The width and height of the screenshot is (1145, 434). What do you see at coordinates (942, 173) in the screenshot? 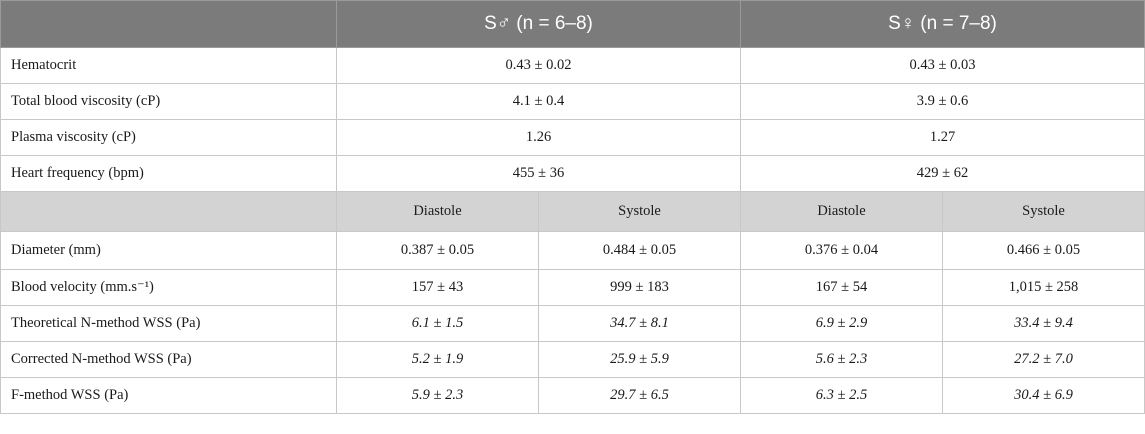
I see `female-value: 429 ± 62` at bounding box center [942, 173].